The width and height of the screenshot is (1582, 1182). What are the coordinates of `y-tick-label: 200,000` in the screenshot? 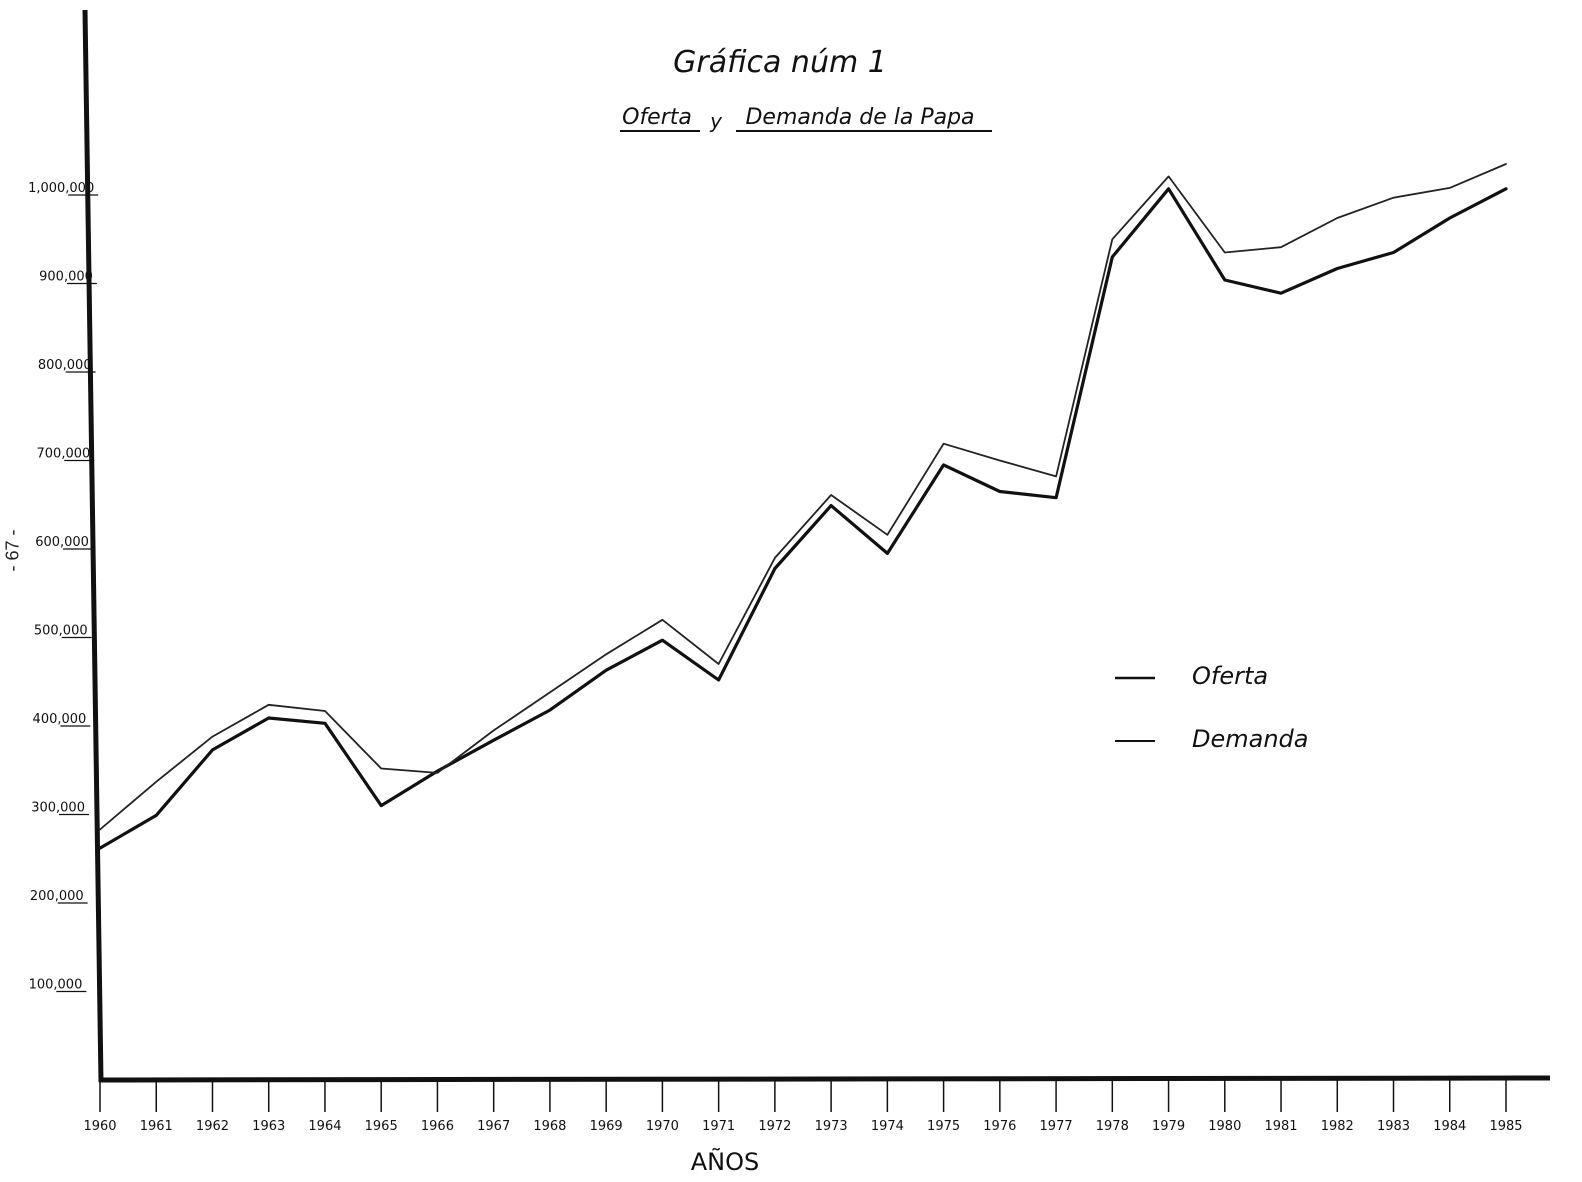 It's located at (57, 896).